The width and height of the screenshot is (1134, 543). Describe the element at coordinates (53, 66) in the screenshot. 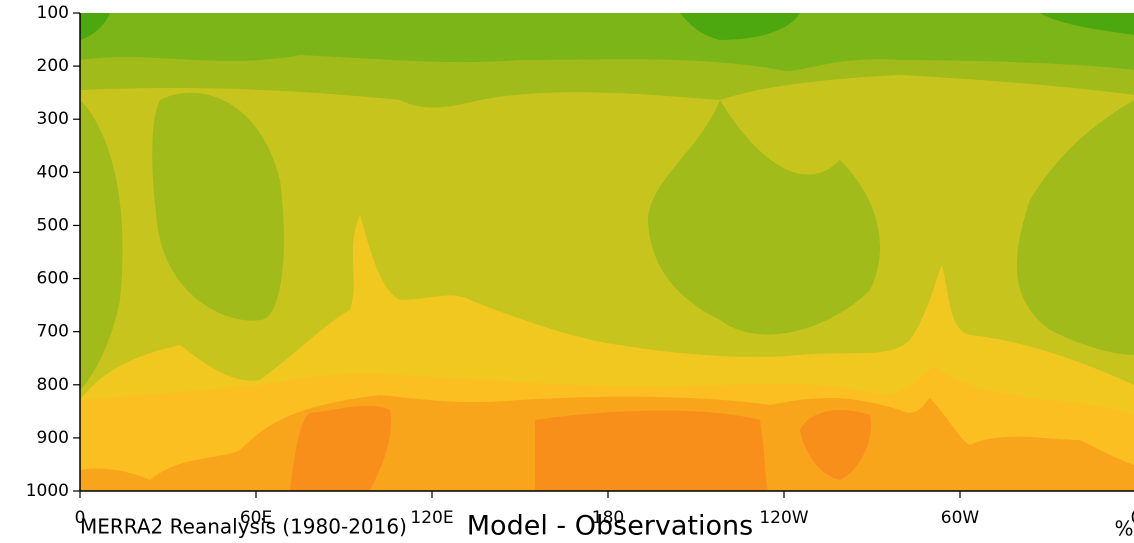

I see `y-tick-label: 200` at that location.